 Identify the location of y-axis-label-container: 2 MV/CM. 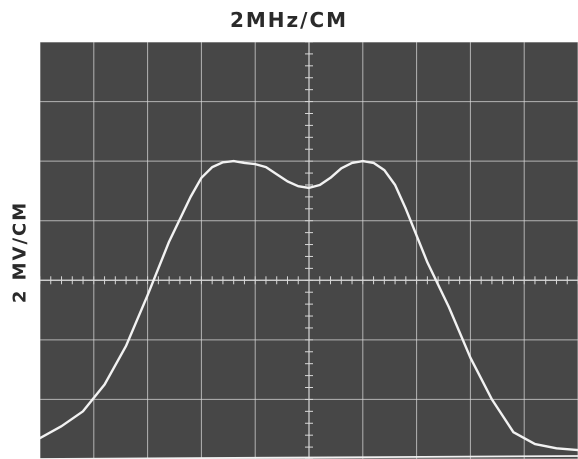
(20, 251).